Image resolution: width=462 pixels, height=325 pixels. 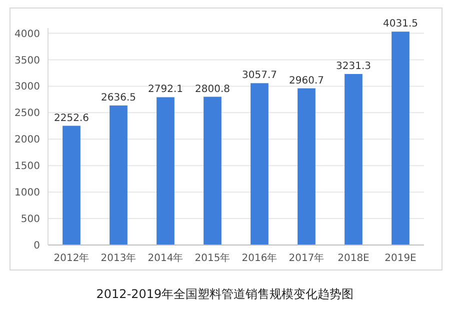 I want to click on y-tick-label: 2500, so click(x=27, y=114).